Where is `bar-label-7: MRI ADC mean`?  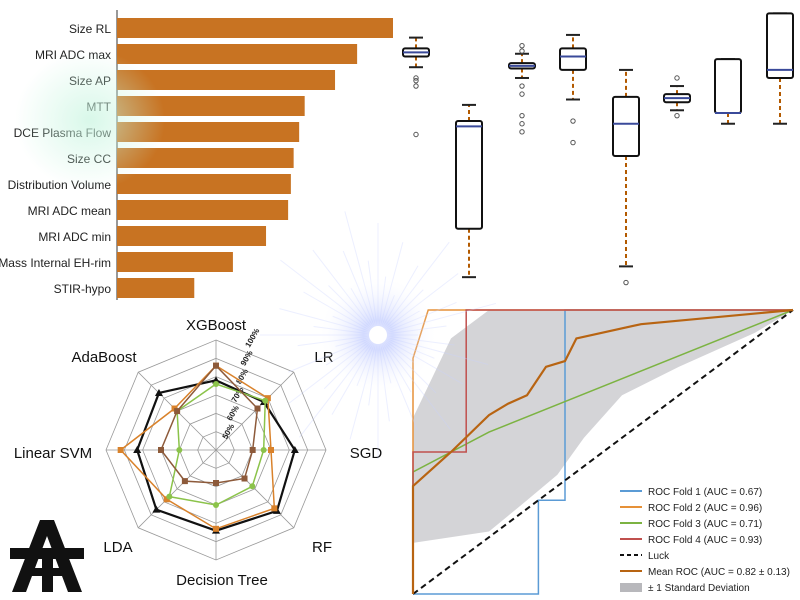 bar-label-7: MRI ADC mean is located at coordinates (69, 211).